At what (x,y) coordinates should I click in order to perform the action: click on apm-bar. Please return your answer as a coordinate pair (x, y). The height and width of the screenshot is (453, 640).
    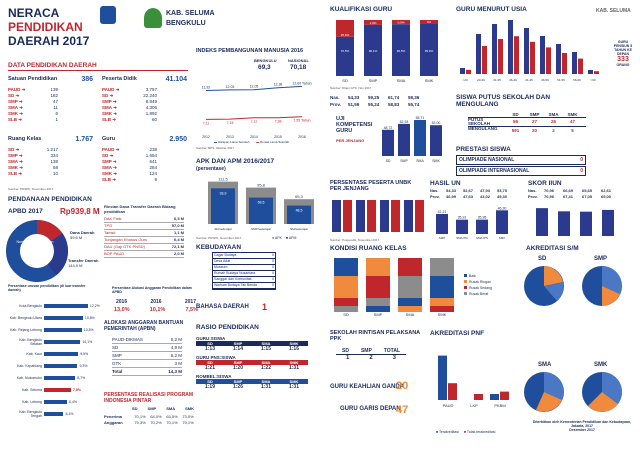
    Looking at the image, I should click on (299, 214).